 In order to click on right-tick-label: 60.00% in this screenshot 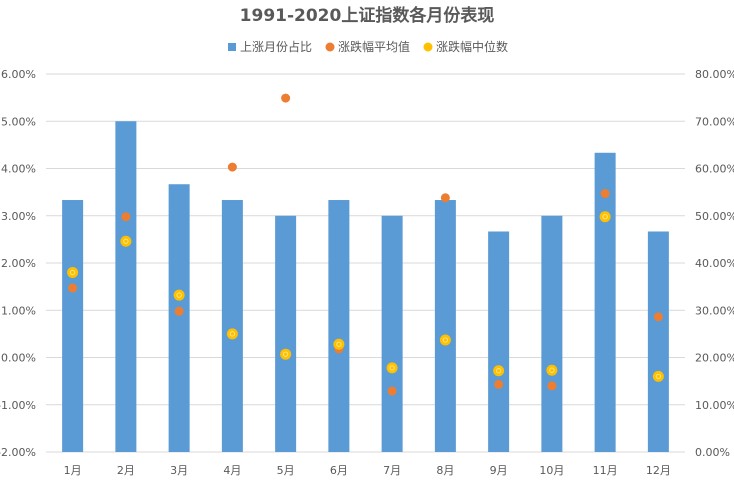, I will do `click(714, 169)`.